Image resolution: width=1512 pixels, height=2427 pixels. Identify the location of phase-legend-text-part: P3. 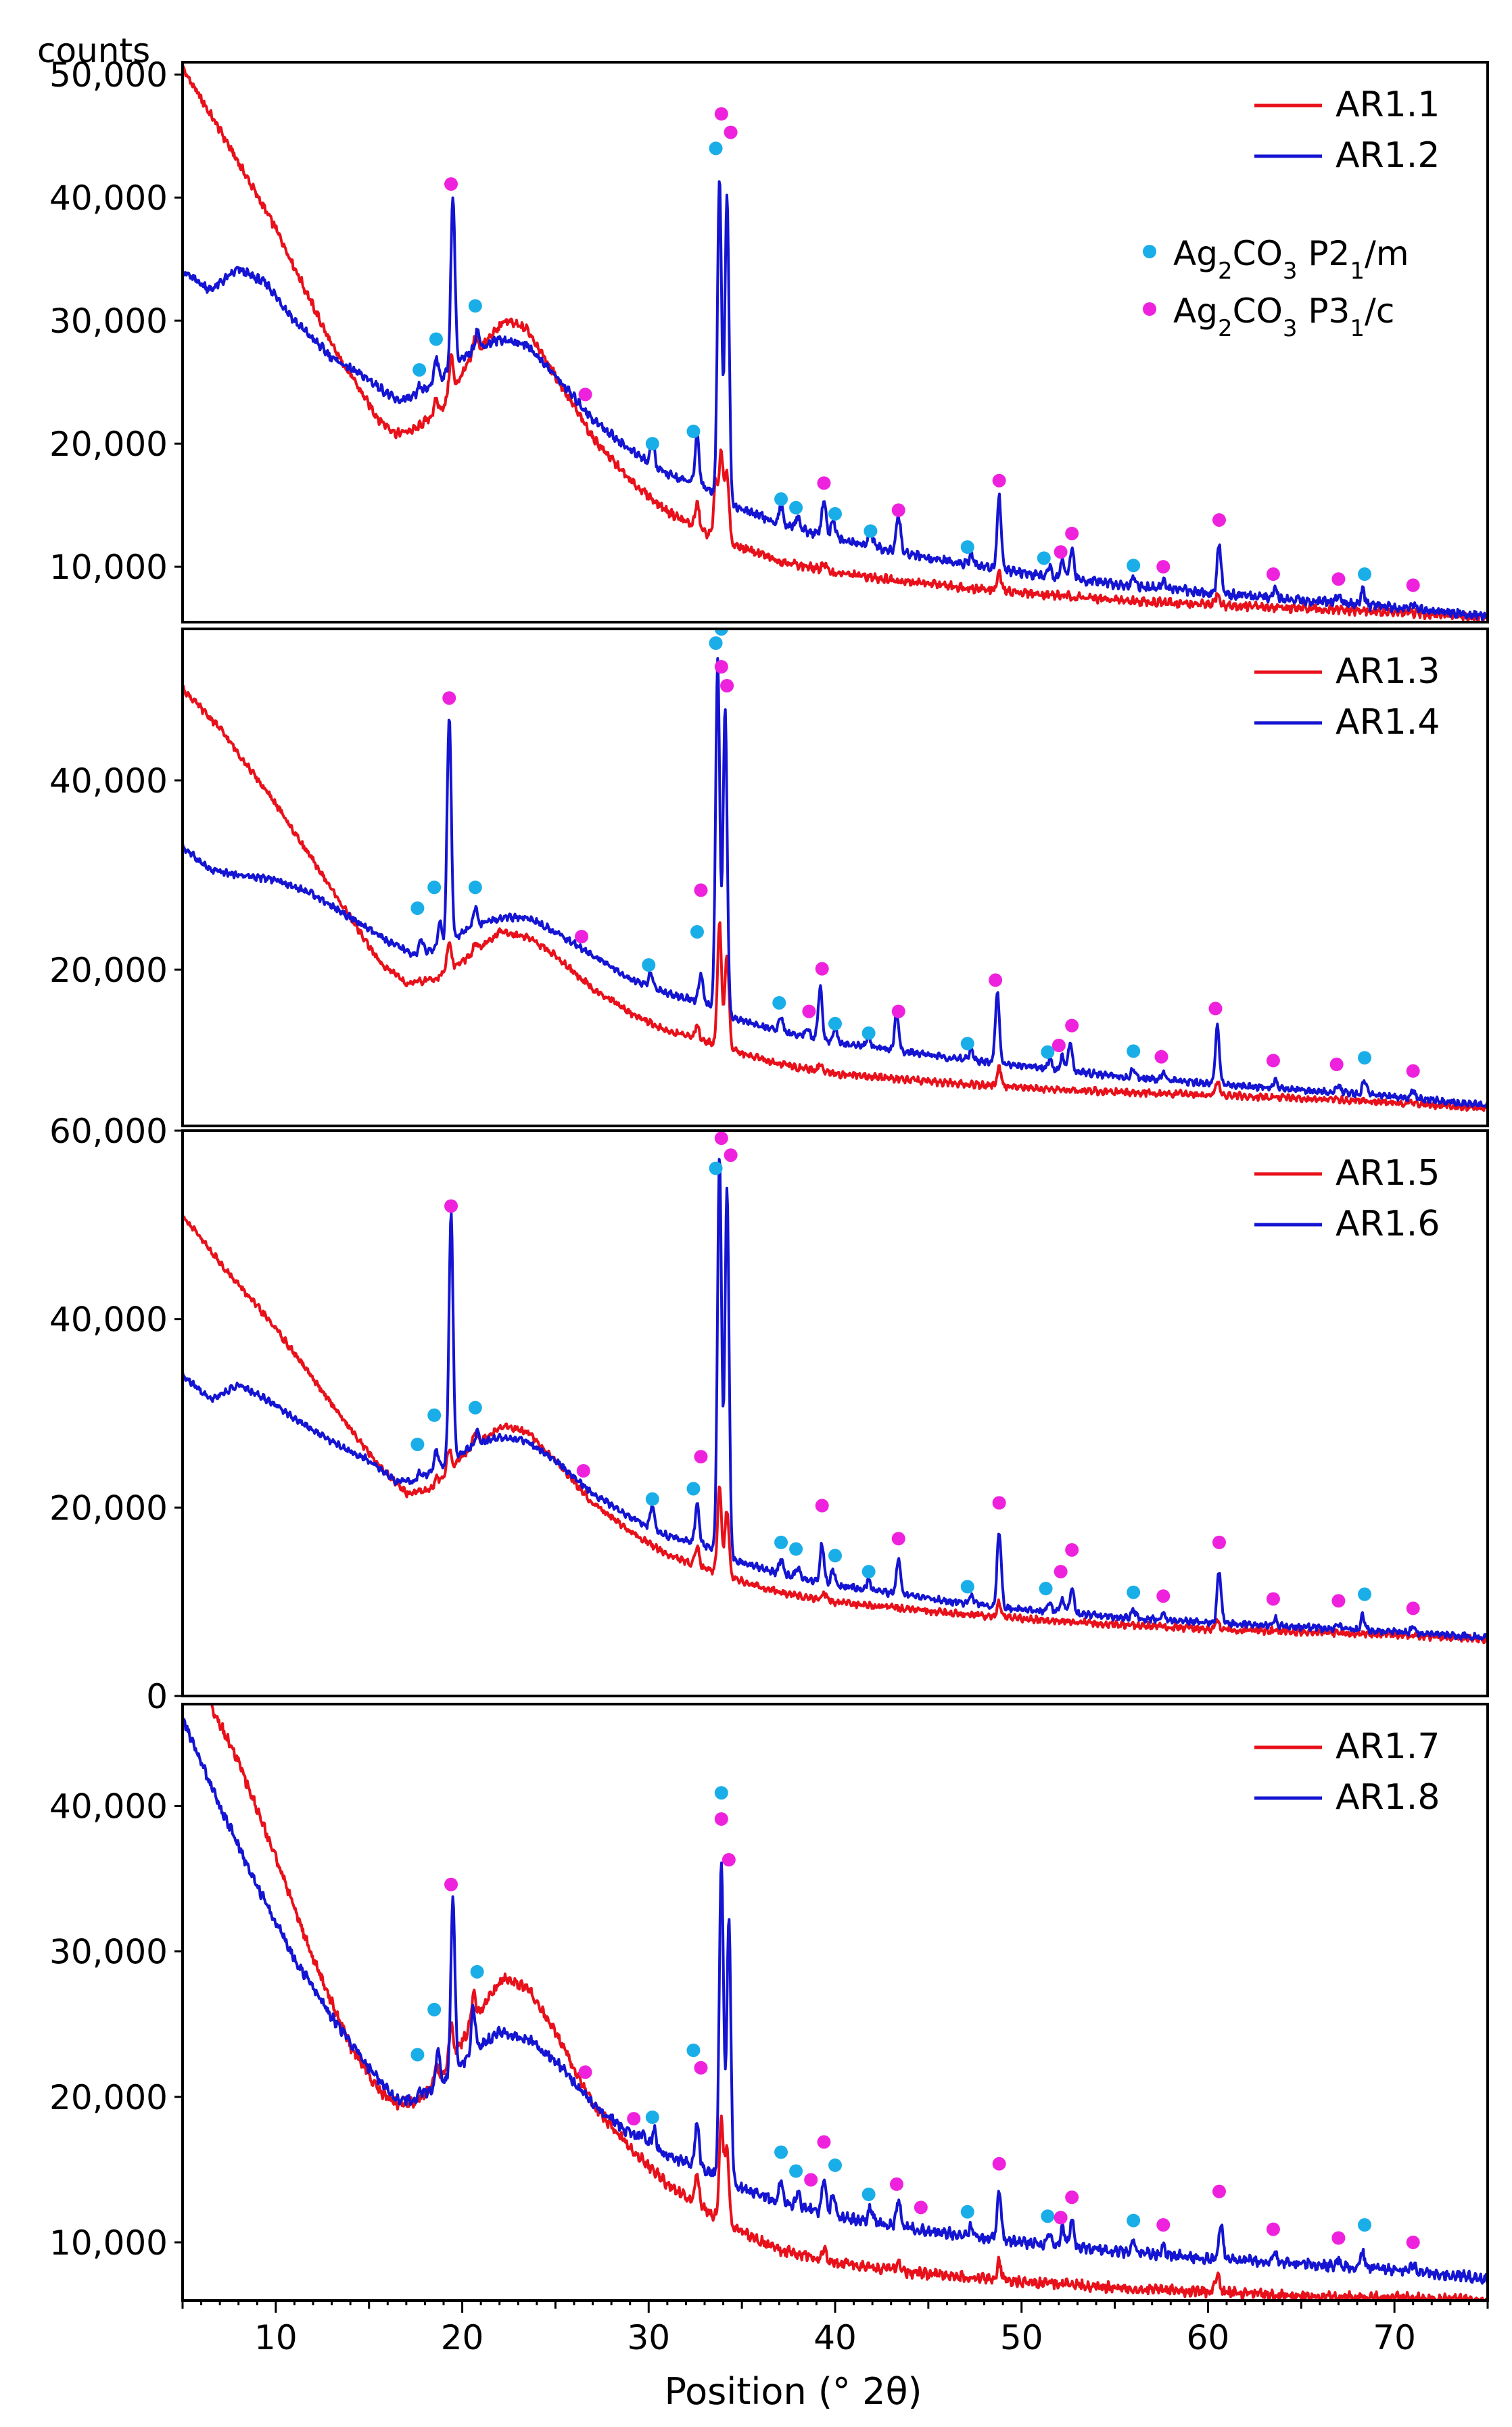
(1324, 311).